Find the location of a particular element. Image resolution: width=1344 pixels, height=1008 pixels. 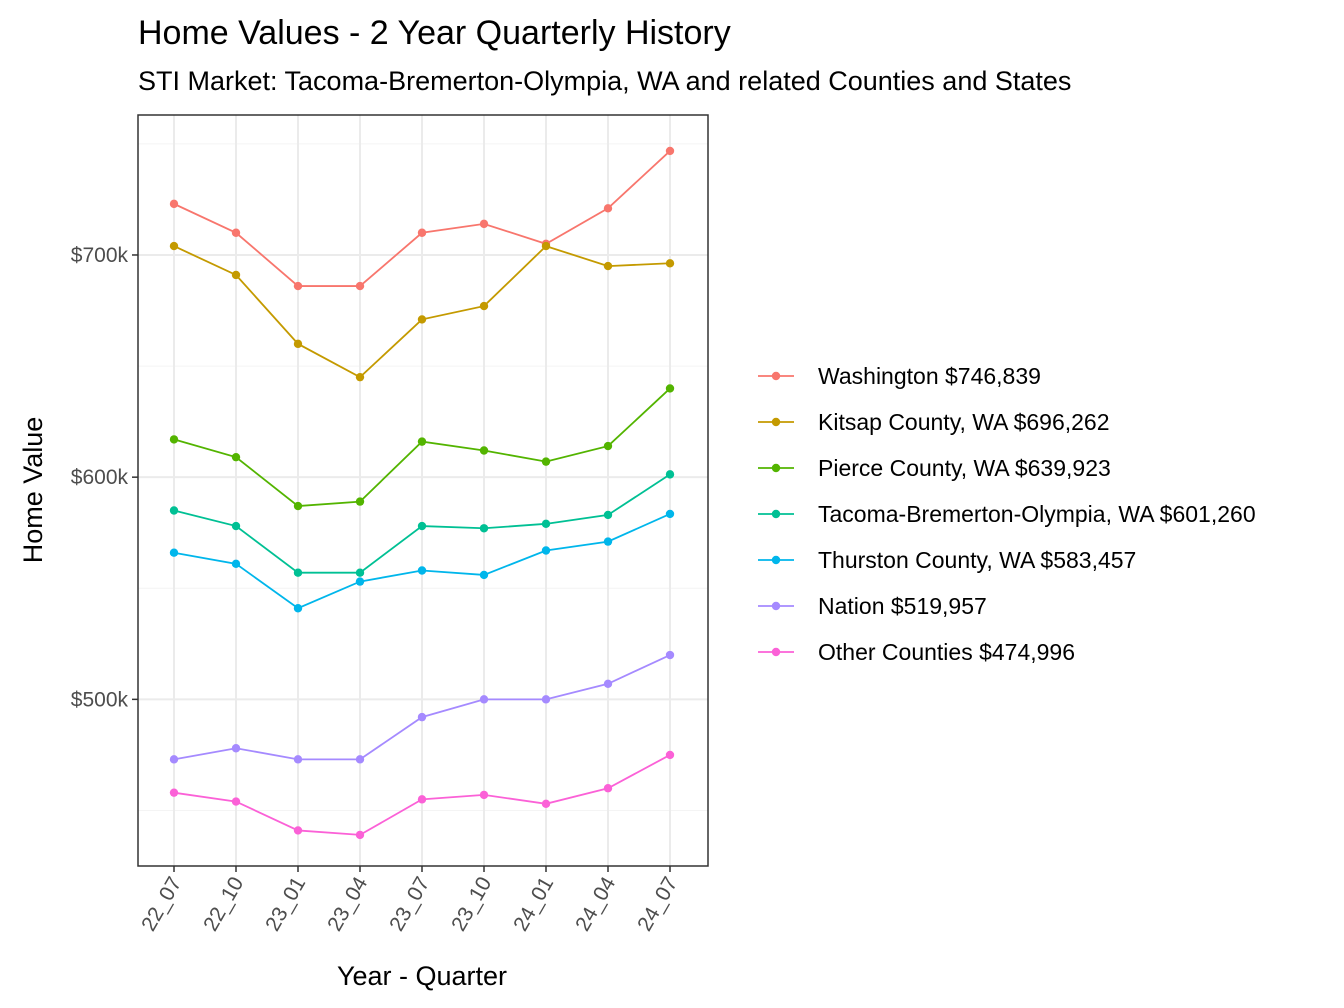

x-tick-label: 24_07 is located at coordinates (657, 904).